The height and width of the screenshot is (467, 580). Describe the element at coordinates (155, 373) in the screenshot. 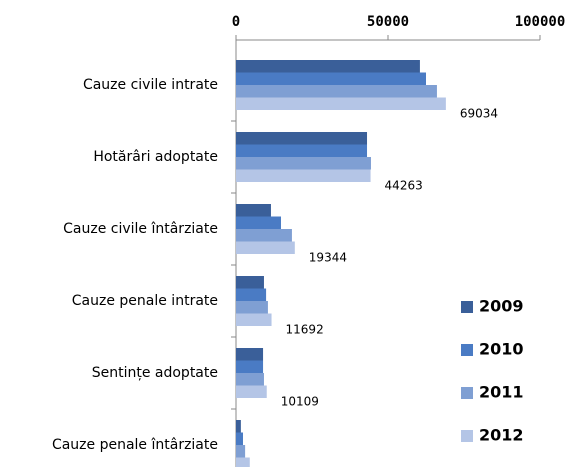

I see `y-tick-label: Sentințe adoptate` at that location.